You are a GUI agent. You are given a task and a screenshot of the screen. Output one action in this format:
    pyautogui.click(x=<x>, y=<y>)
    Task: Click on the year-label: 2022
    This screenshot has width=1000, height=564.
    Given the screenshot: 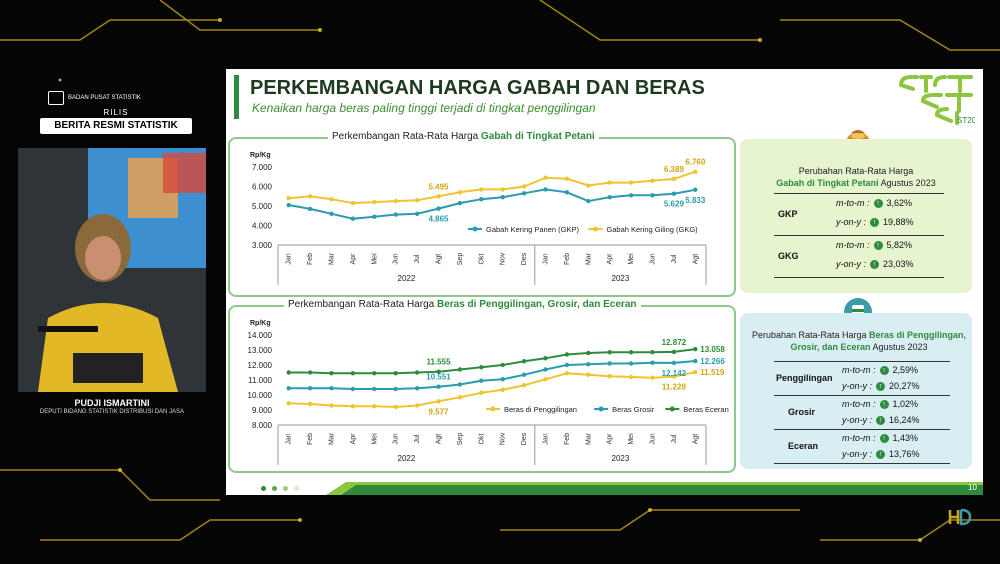 What is the action you would take?
    pyautogui.click(x=407, y=278)
    